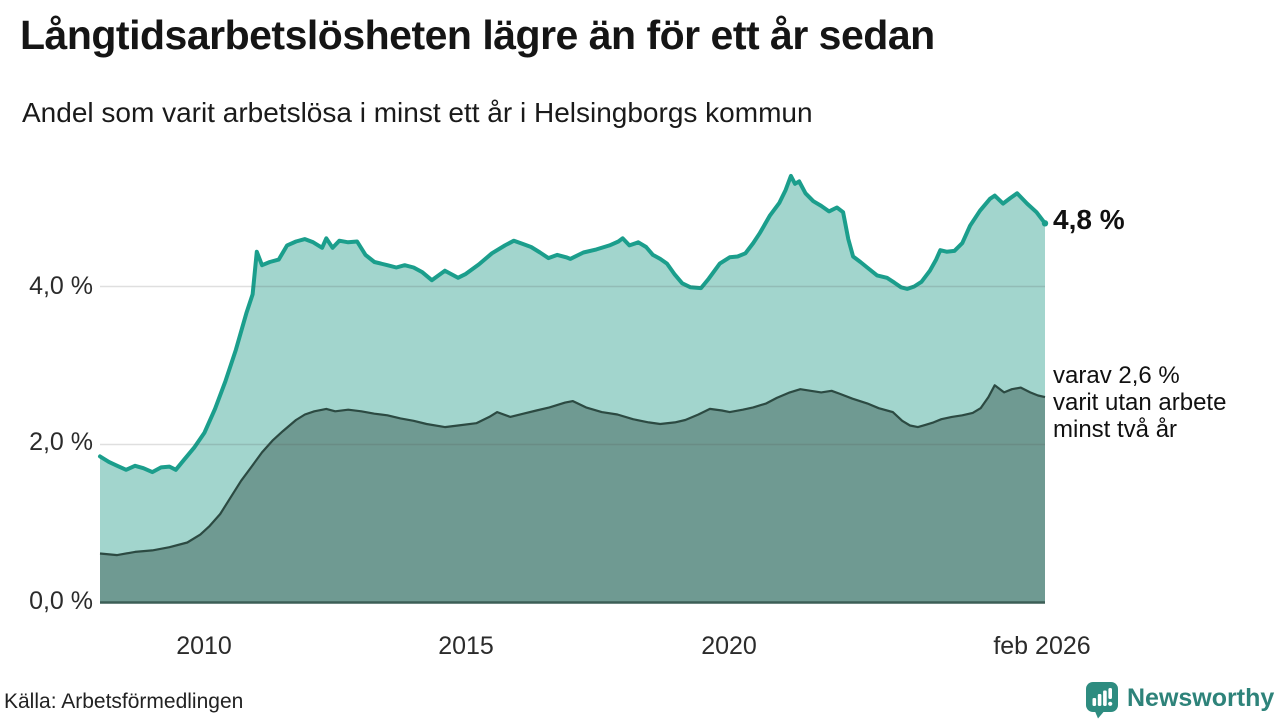 Image resolution: width=1280 pixels, height=720 pixels. I want to click on x-tick-2010: 2010, so click(204, 646).